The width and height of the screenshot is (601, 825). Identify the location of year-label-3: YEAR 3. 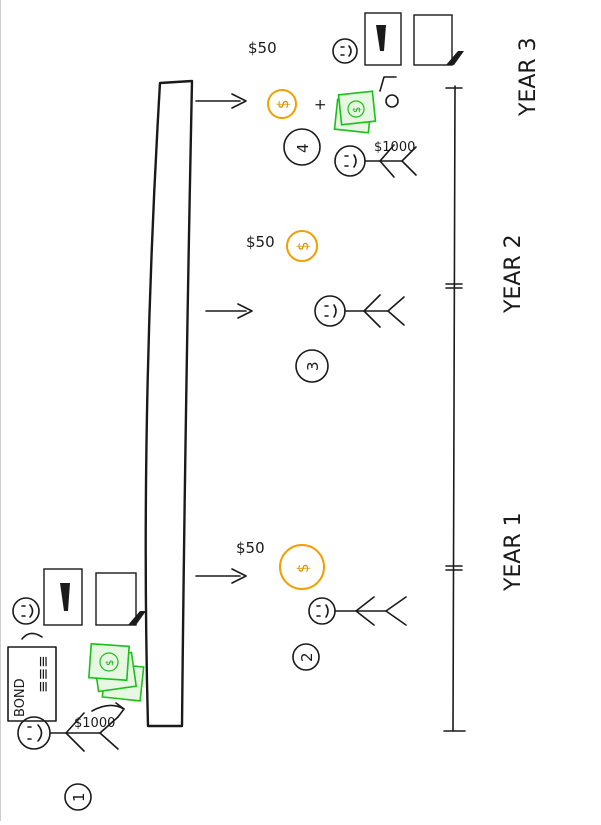
(528, 77).